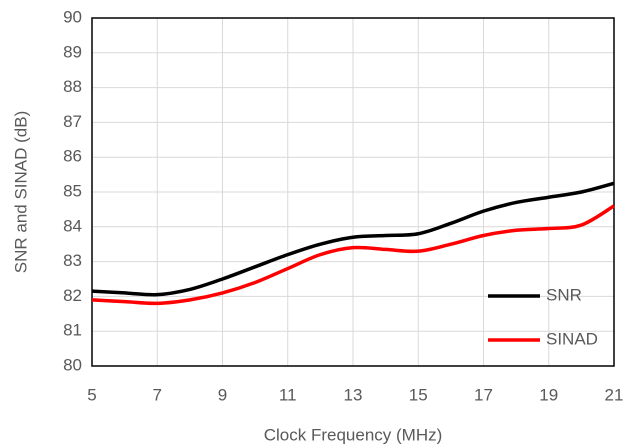  What do you see at coordinates (72, 330) in the screenshot?
I see `y-tick-label: 81` at bounding box center [72, 330].